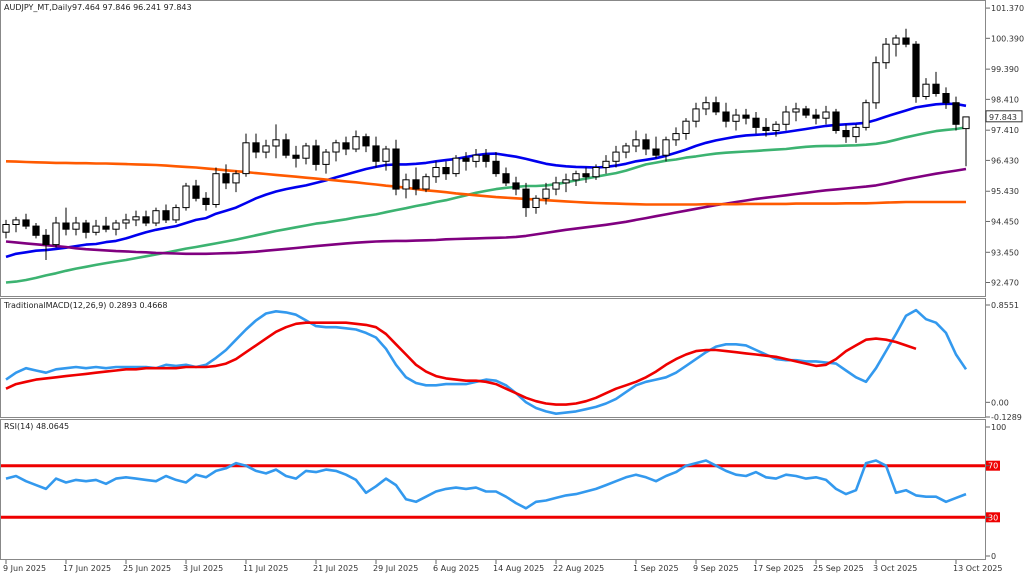 Image resolution: width=1024 pixels, height=576 pixels. I want to click on price-axis-tick-label: 99.390, so click(1005, 69).